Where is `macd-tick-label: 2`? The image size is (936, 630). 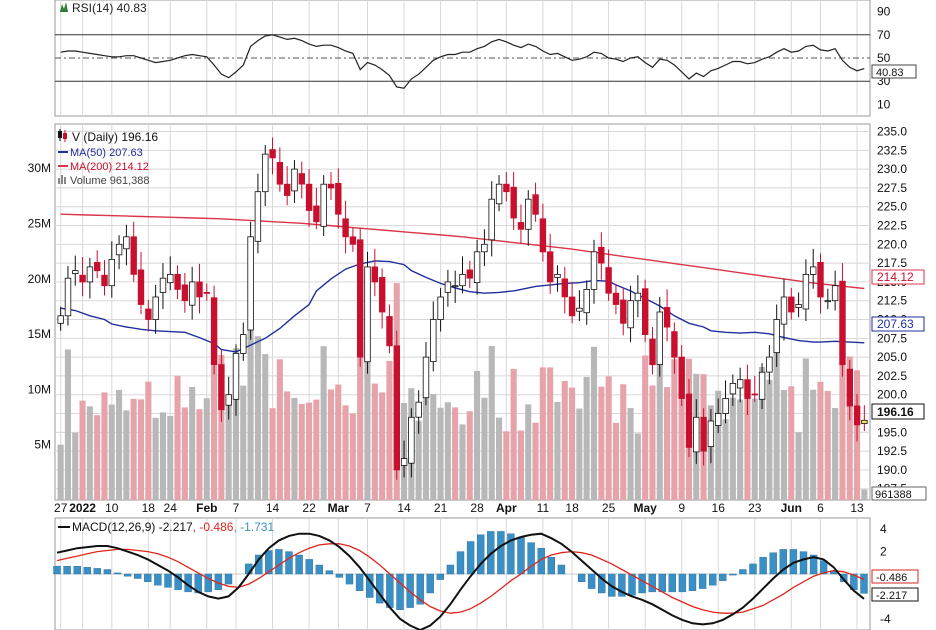 macd-tick-label: 2 is located at coordinates (883, 552).